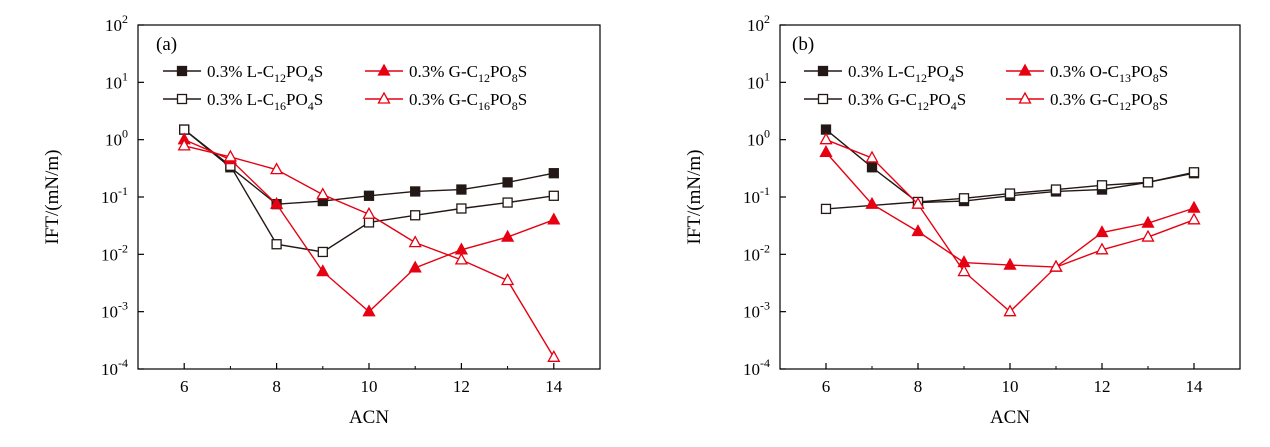 The image size is (1270, 447). What do you see at coordinates (758, 23) in the screenshot?
I see `y-tick-label: 10²` at bounding box center [758, 23].